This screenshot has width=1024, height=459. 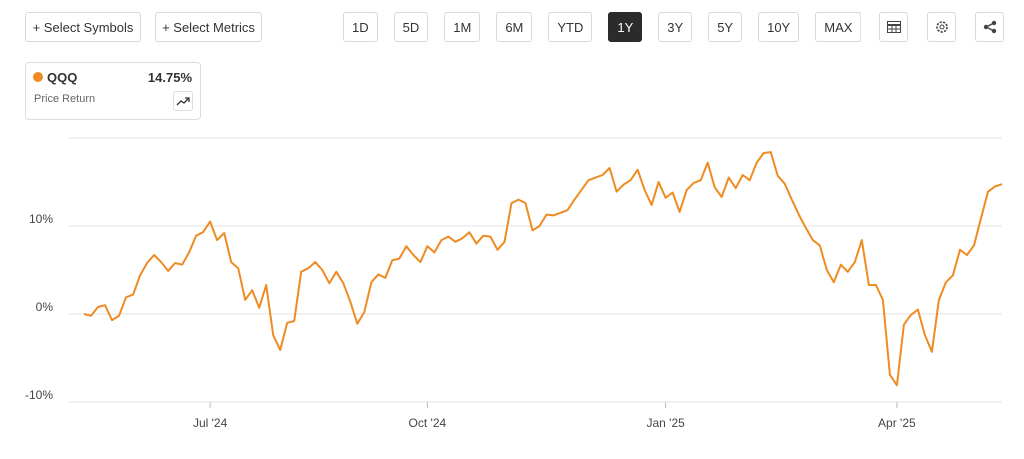 What do you see at coordinates (45, 307) in the screenshot?
I see `y-tick-label: 0%` at bounding box center [45, 307].